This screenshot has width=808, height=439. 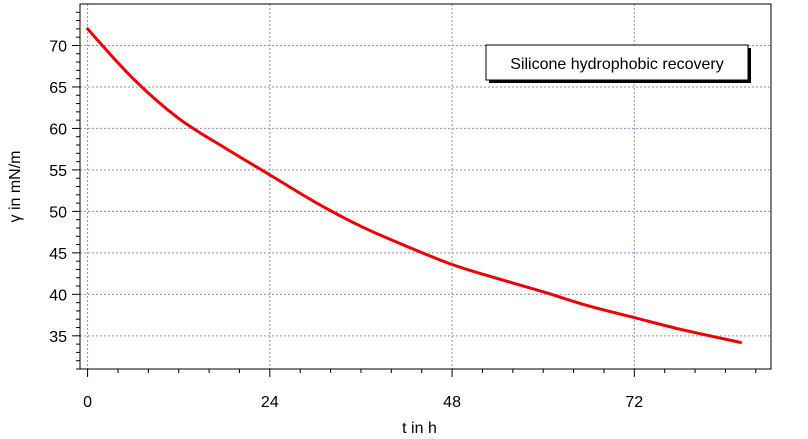 What do you see at coordinates (58, 295) in the screenshot?
I see `y-tick-label: 40` at bounding box center [58, 295].